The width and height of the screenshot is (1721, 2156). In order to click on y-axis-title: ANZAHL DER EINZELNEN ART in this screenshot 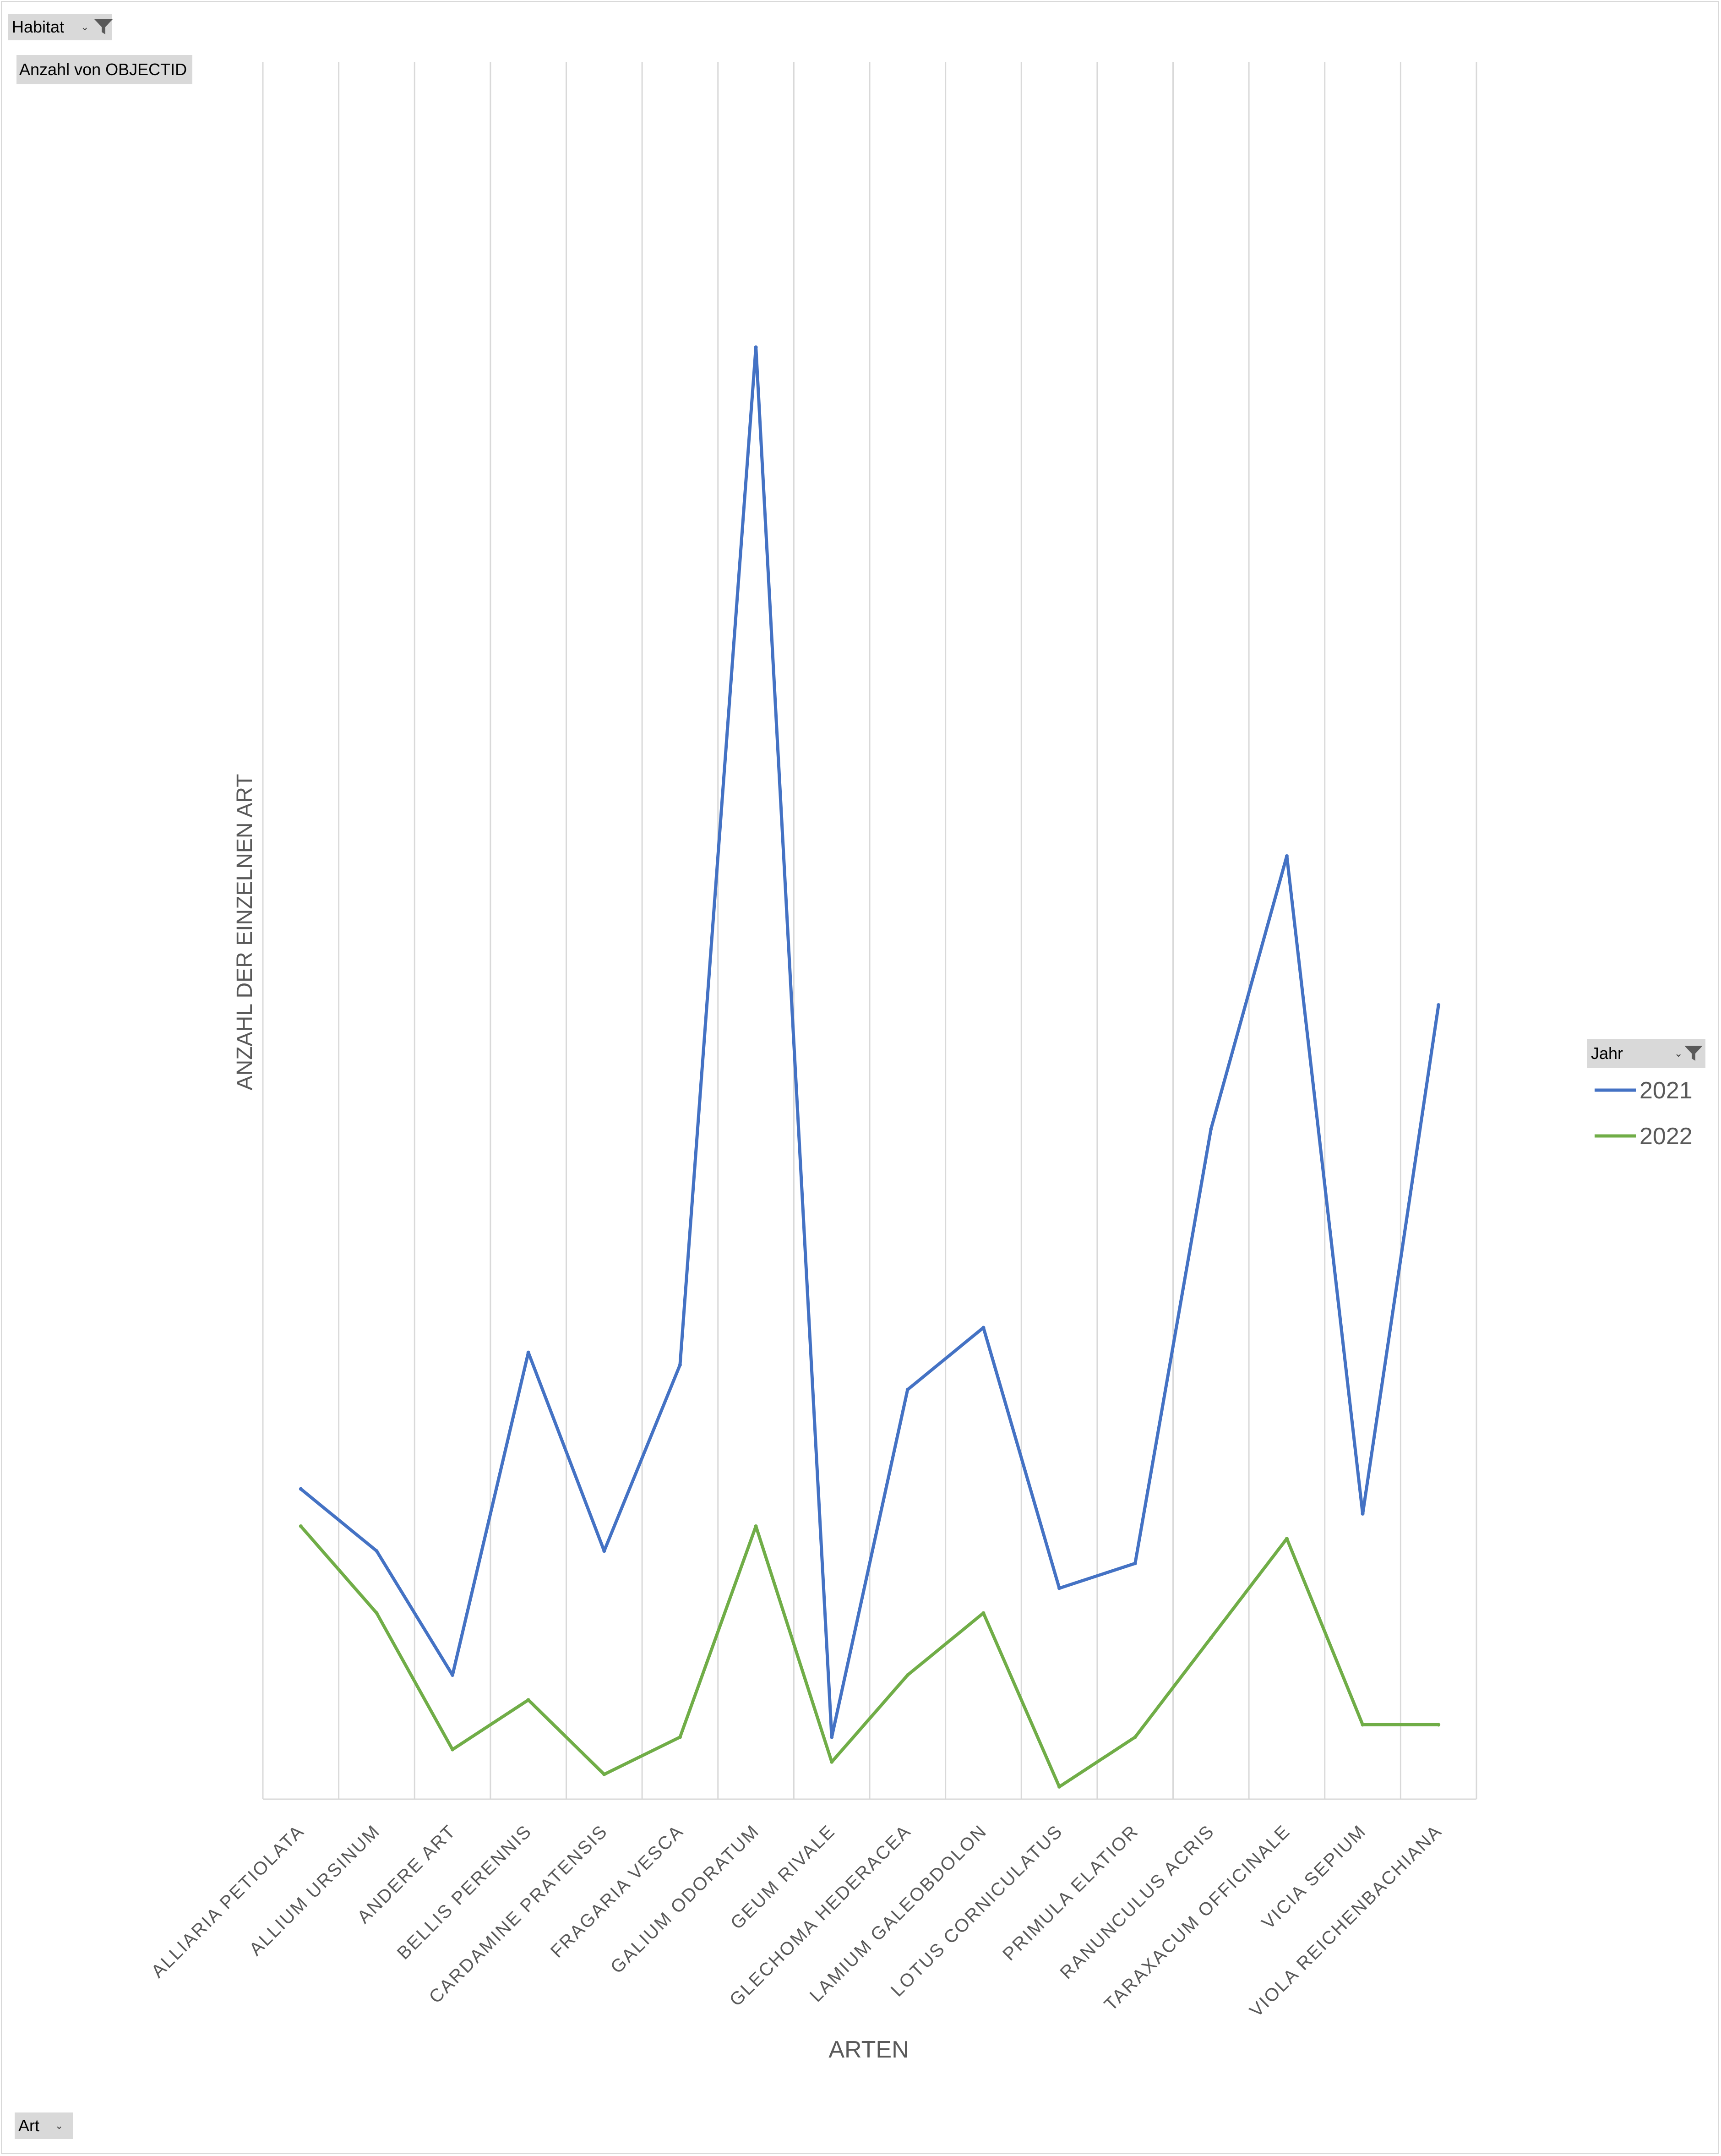, I will do `click(245, 932)`.